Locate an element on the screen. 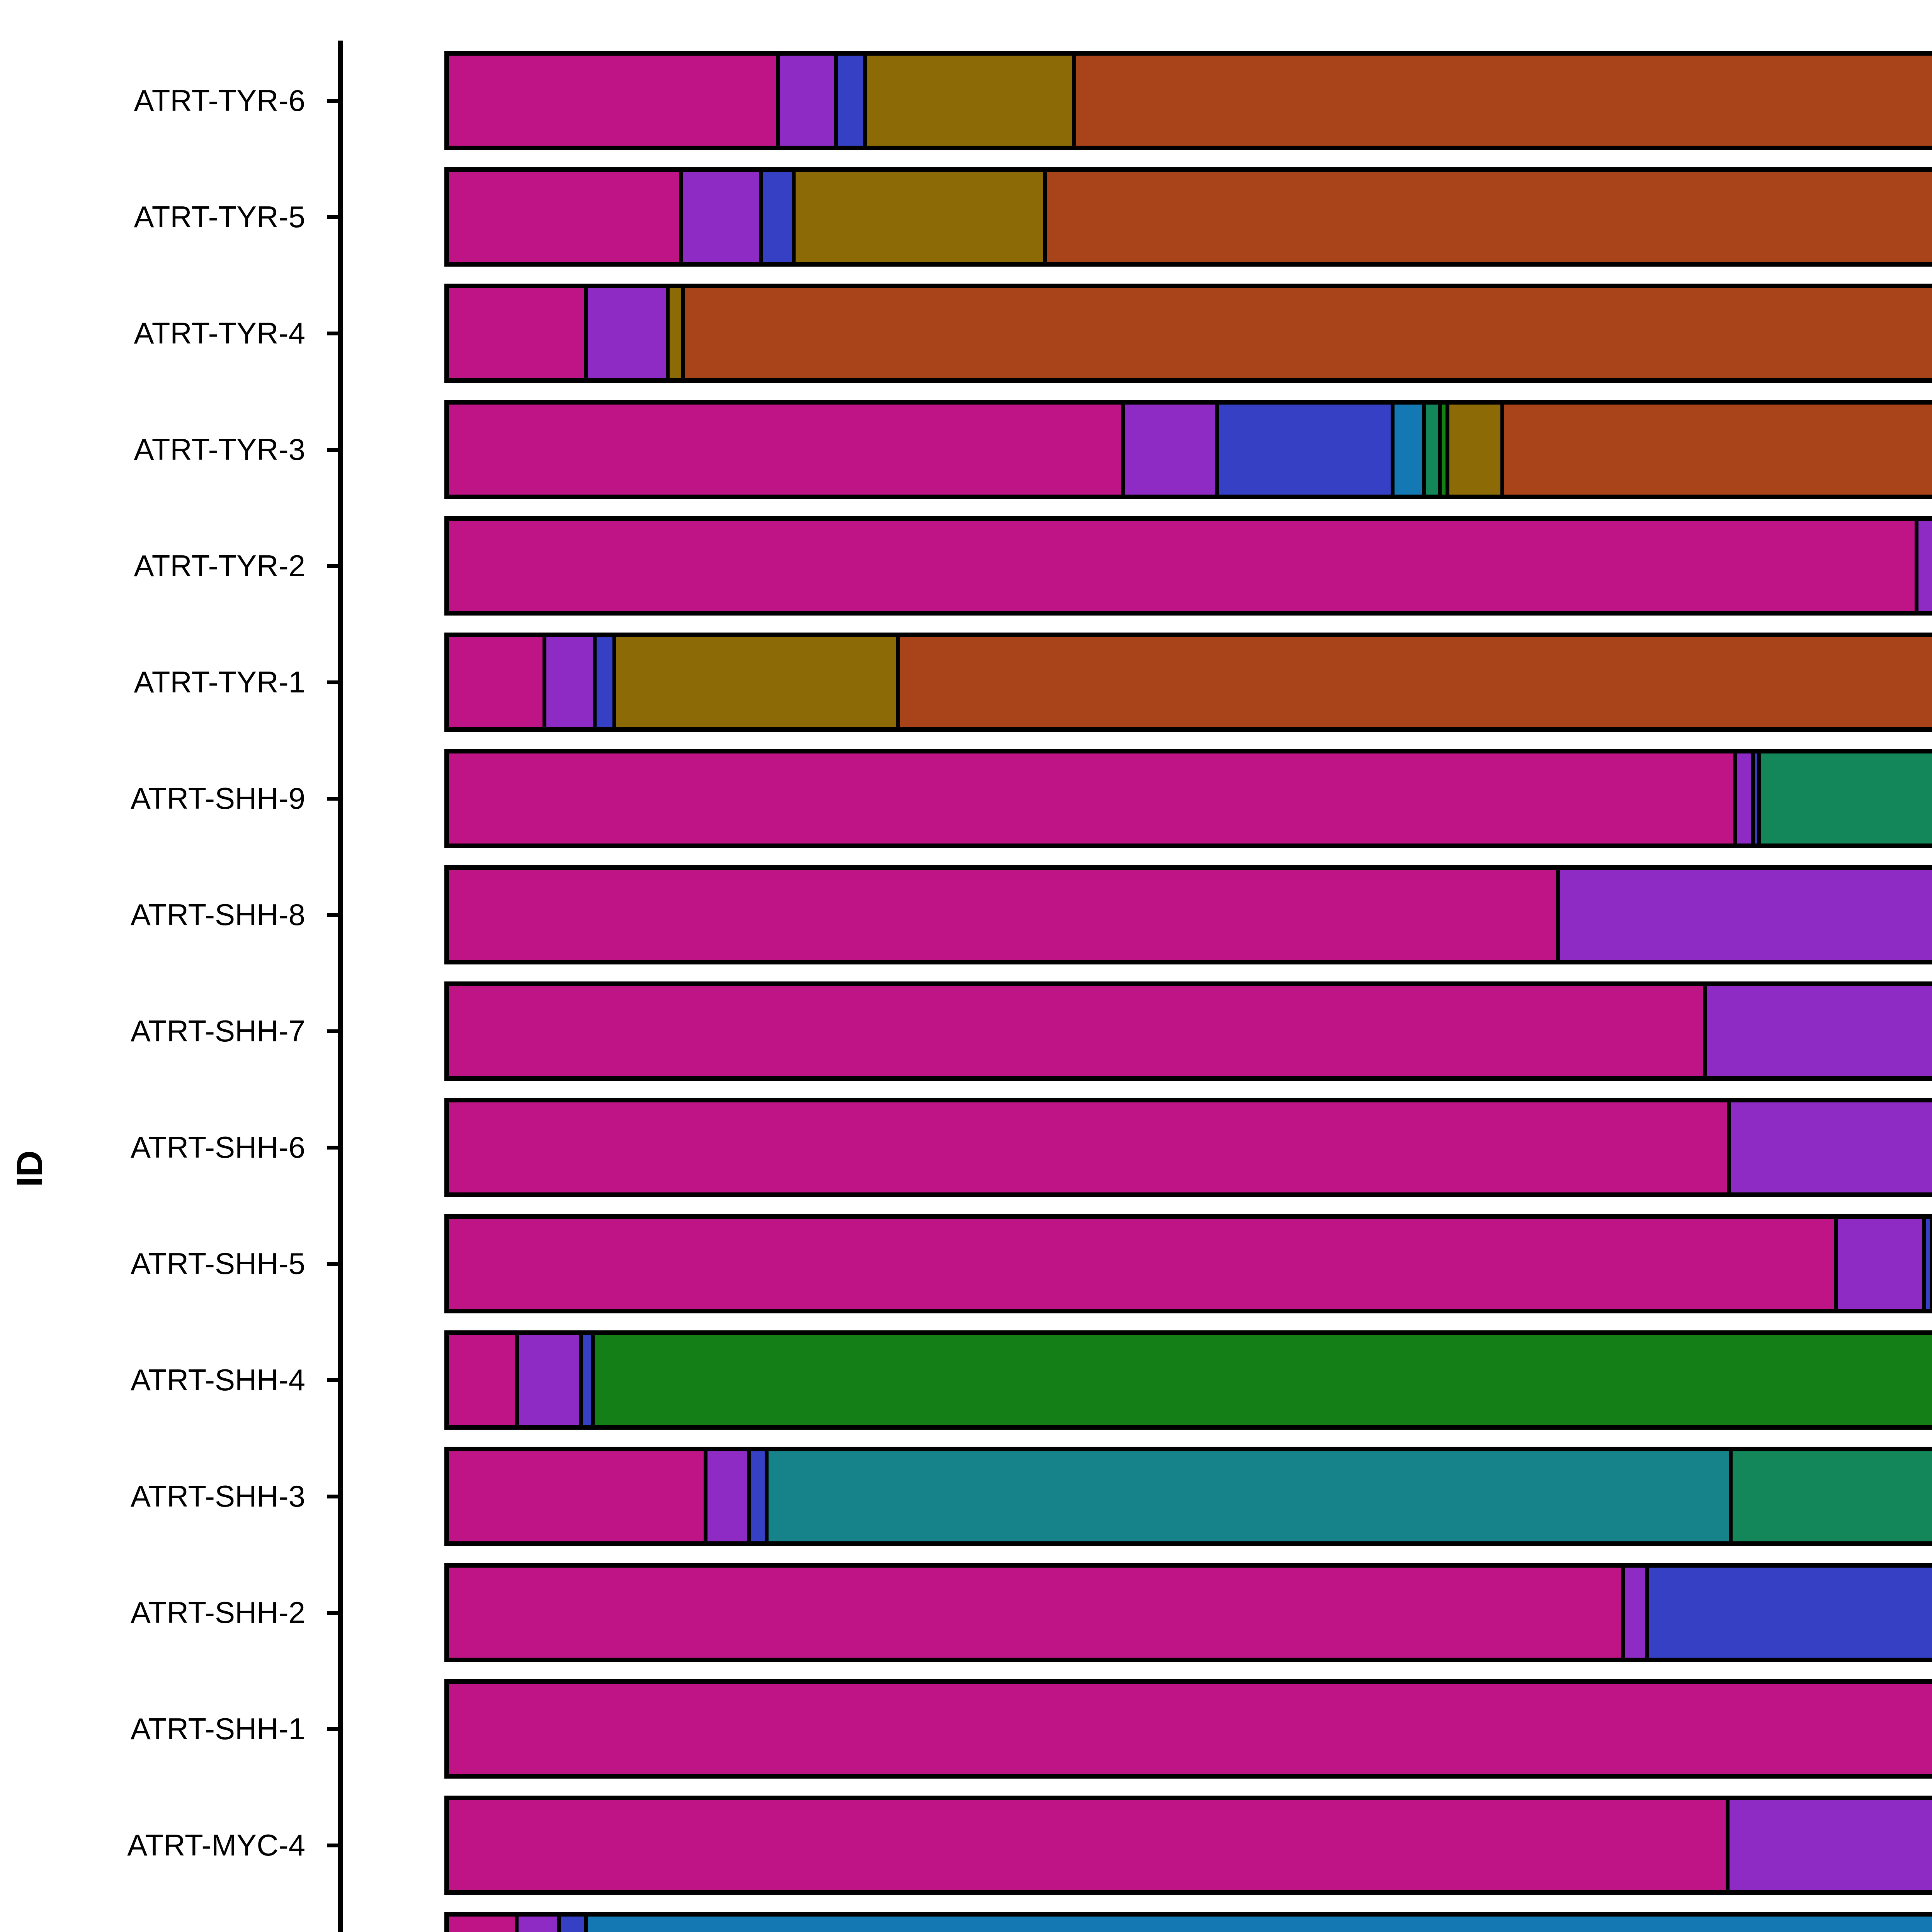  y-axis-label-ATRT-SHH-3: ATRT-SHH-3 is located at coordinates (218, 1496).